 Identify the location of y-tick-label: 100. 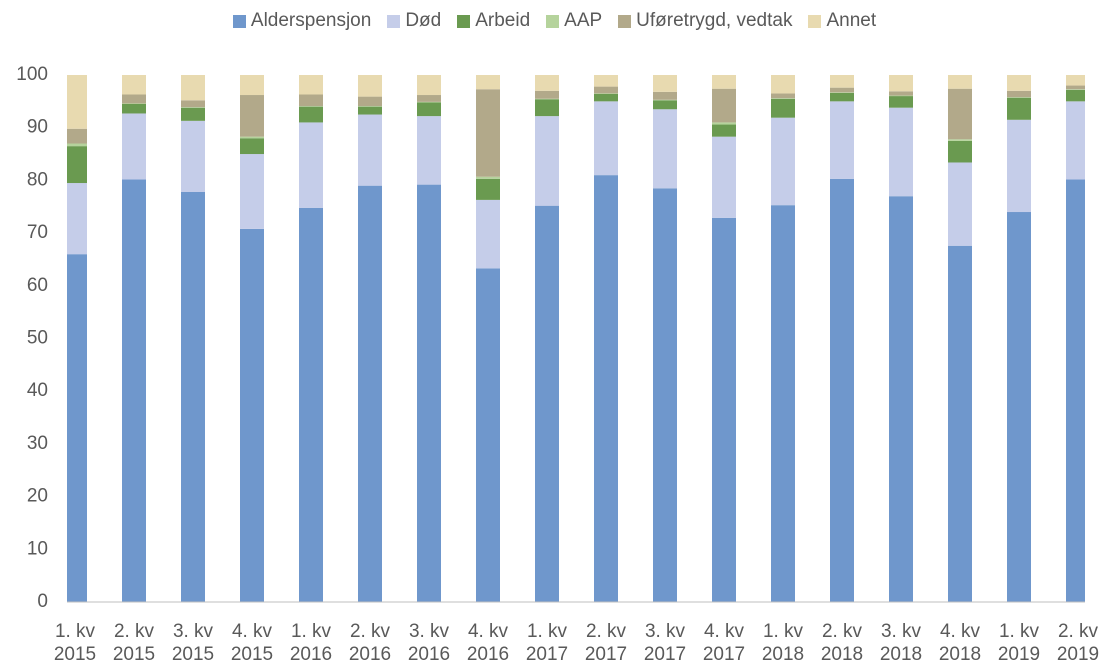
(32, 74).